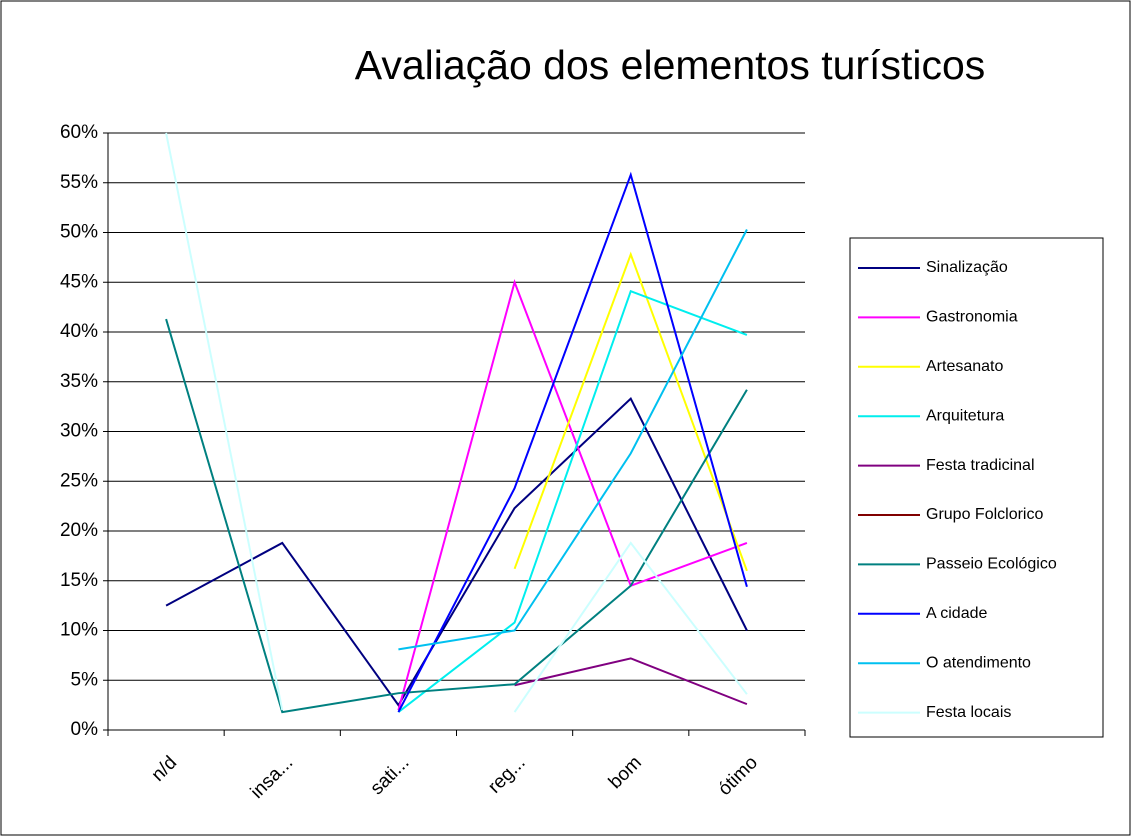 The image size is (1131, 836). What do you see at coordinates (991, 564) in the screenshot?
I see `legend-label: Passeio Ecológico` at bounding box center [991, 564].